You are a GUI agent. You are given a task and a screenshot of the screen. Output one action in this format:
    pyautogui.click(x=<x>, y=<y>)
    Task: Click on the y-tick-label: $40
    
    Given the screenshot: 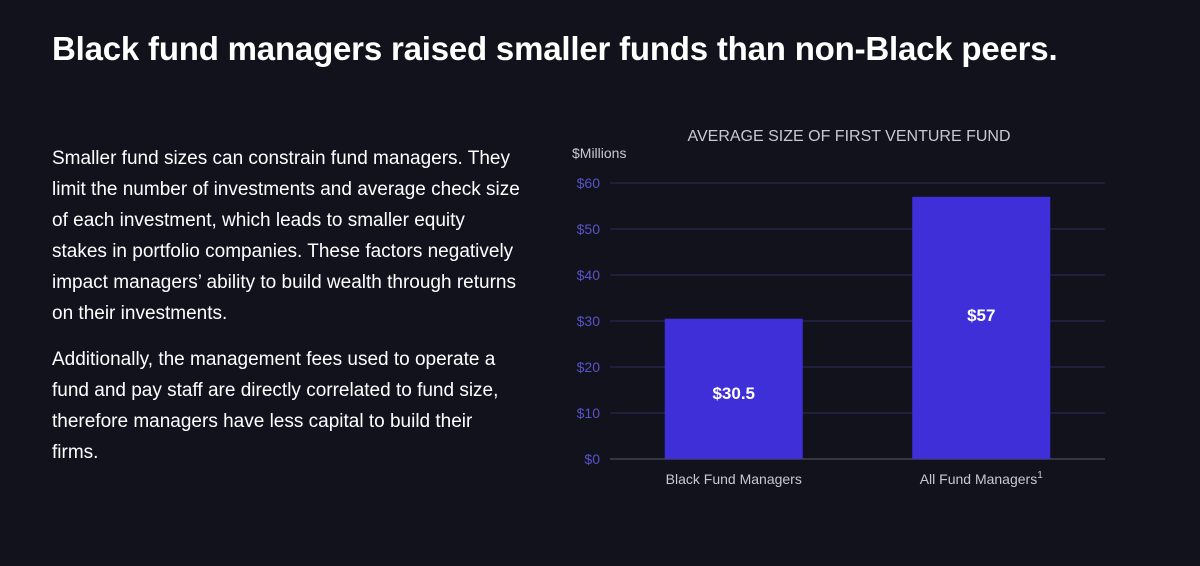 What is the action you would take?
    pyautogui.click(x=589, y=275)
    